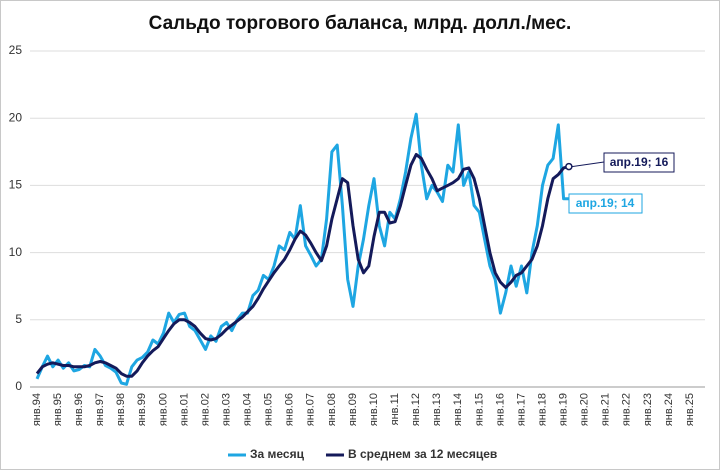  I want to click on x-tick-label: янв.01, so click(184, 409).